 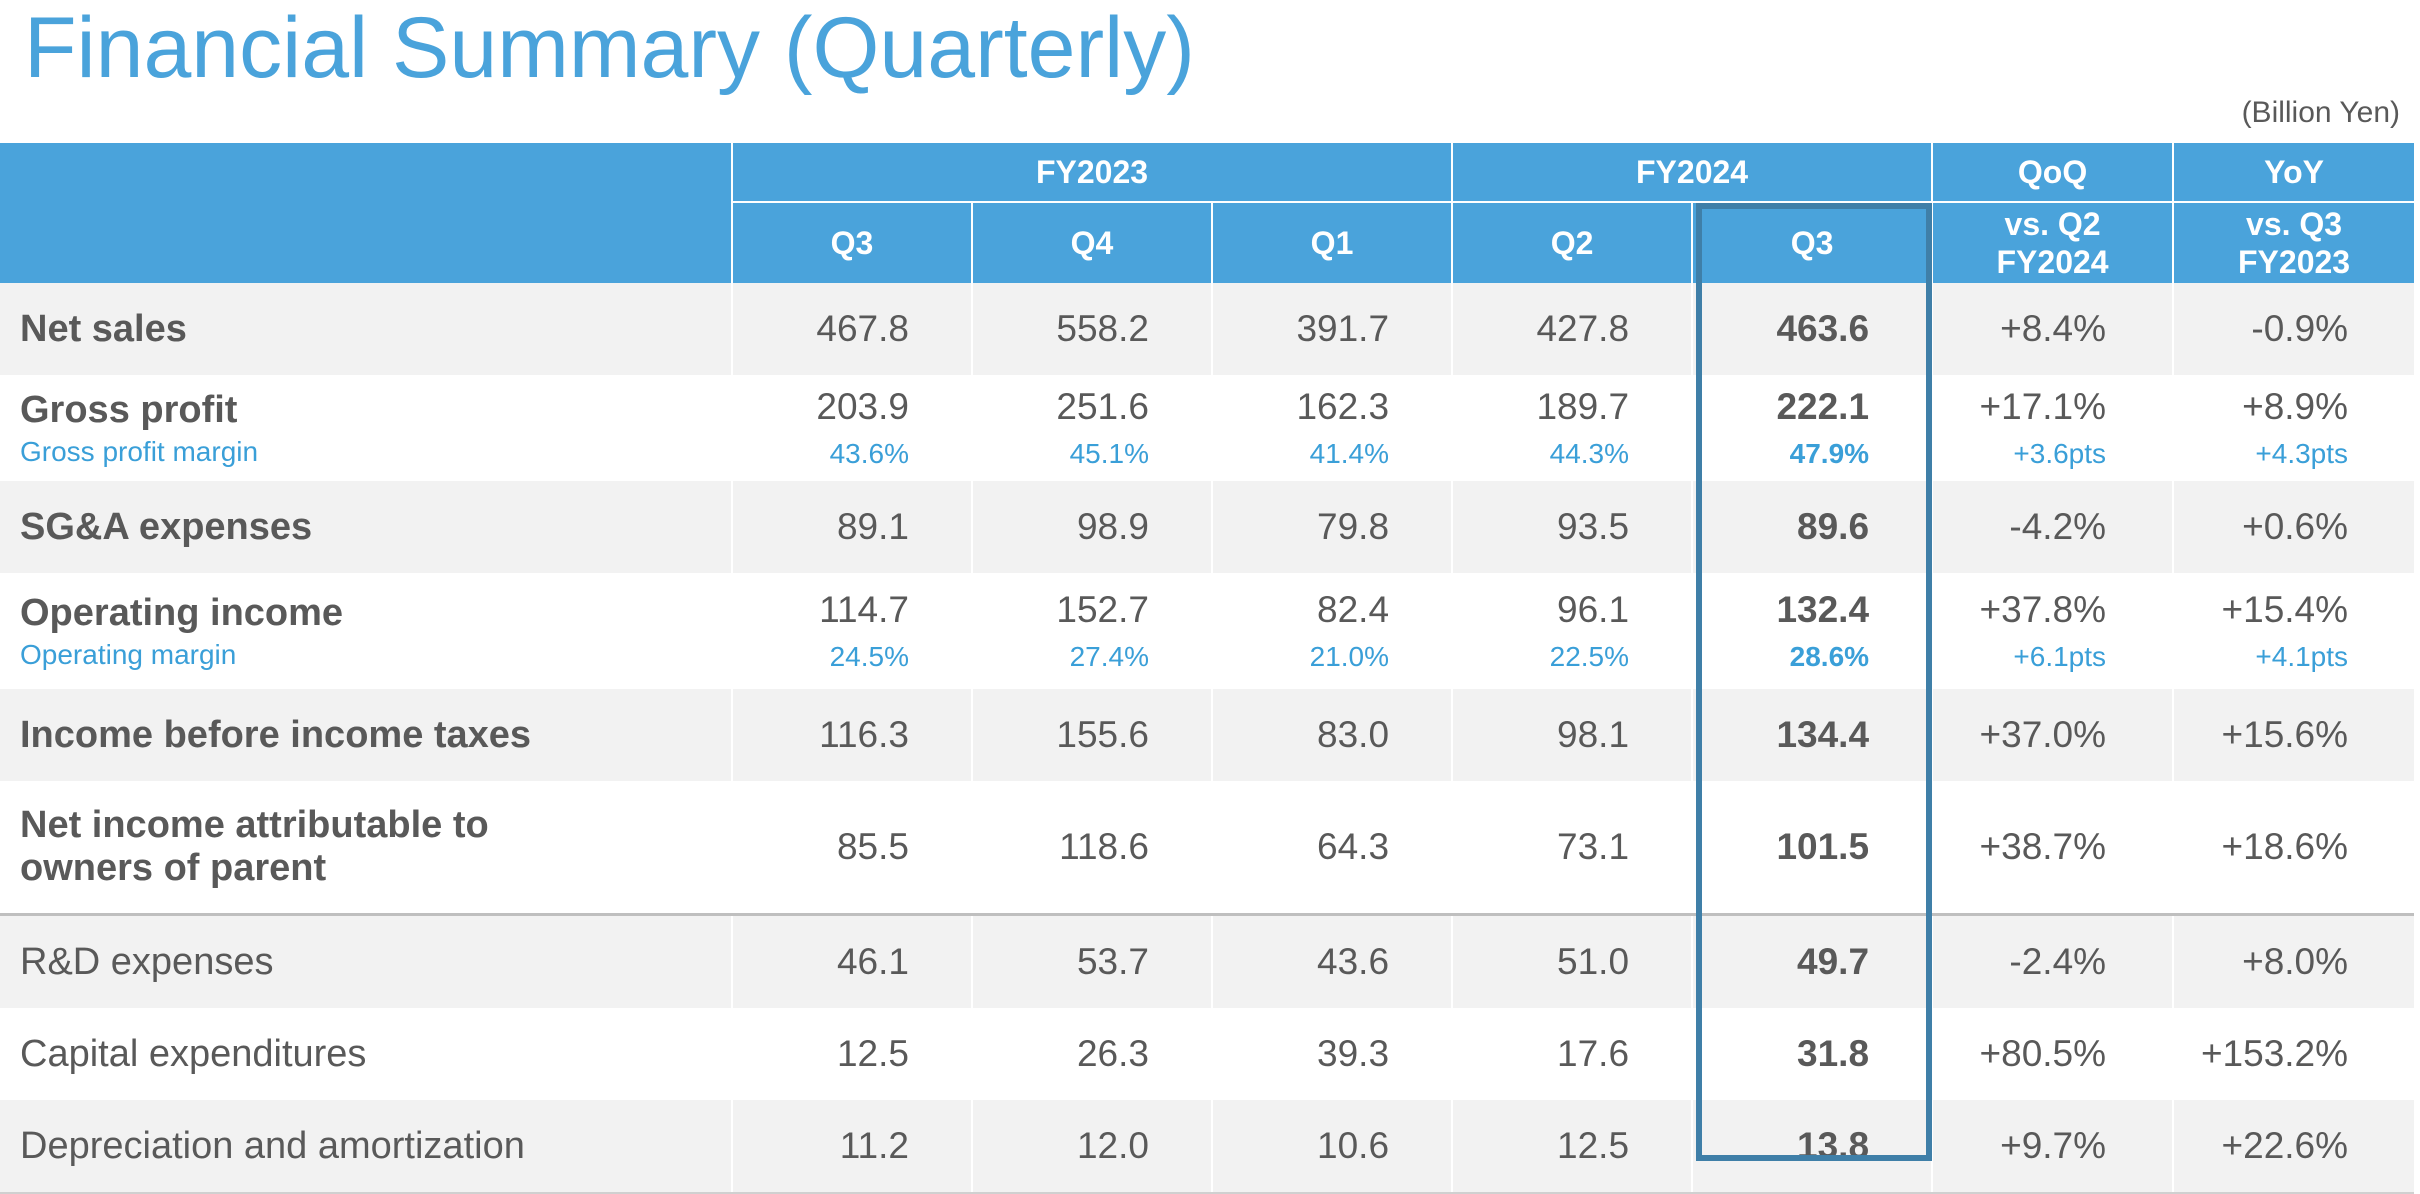 I want to click on cell-value: 152.7, so click(x=1102, y=609).